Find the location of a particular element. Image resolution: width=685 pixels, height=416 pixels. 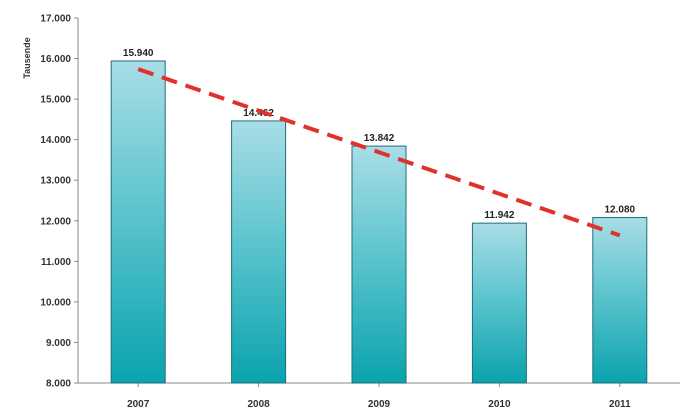

y-tick-label: 9.000 is located at coordinates (58, 343).